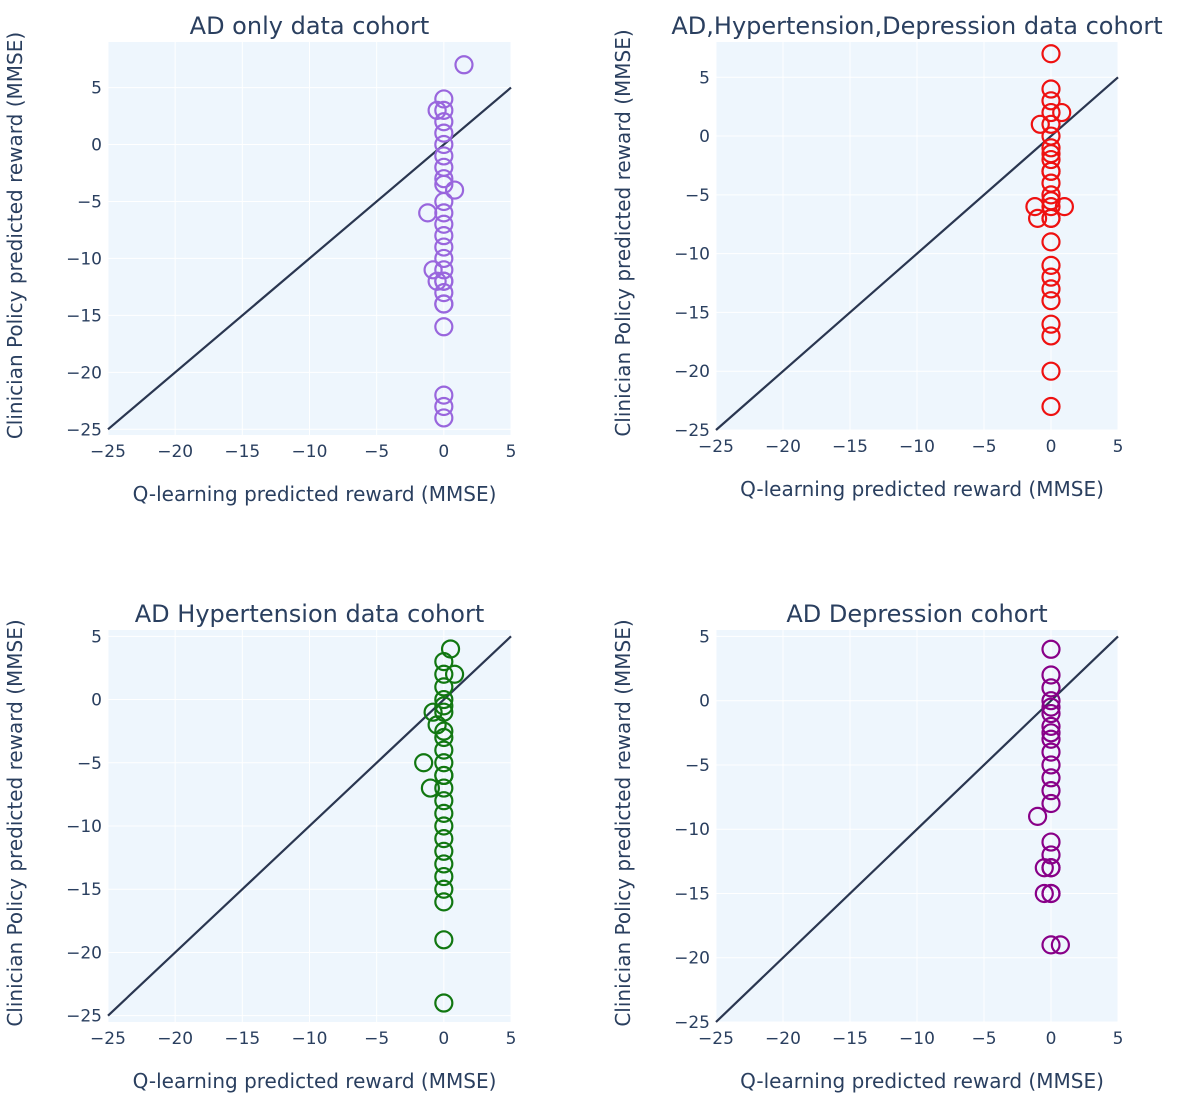  Describe the element at coordinates (916, 614) in the screenshot. I see `chart-title: AD Depression cohort` at that location.